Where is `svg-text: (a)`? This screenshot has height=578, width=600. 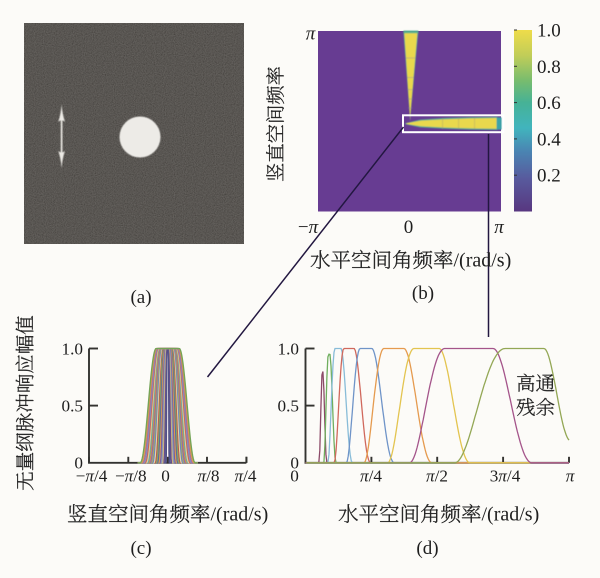 svg-text: (a) is located at coordinates (140, 297).